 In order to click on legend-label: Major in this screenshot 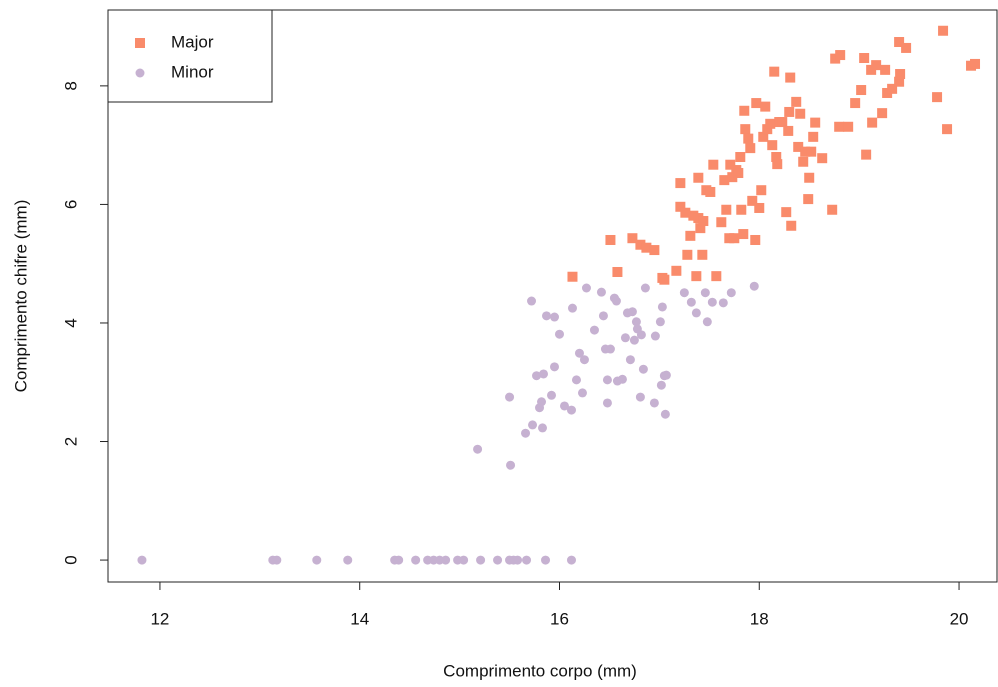, I will do `click(192, 41)`.